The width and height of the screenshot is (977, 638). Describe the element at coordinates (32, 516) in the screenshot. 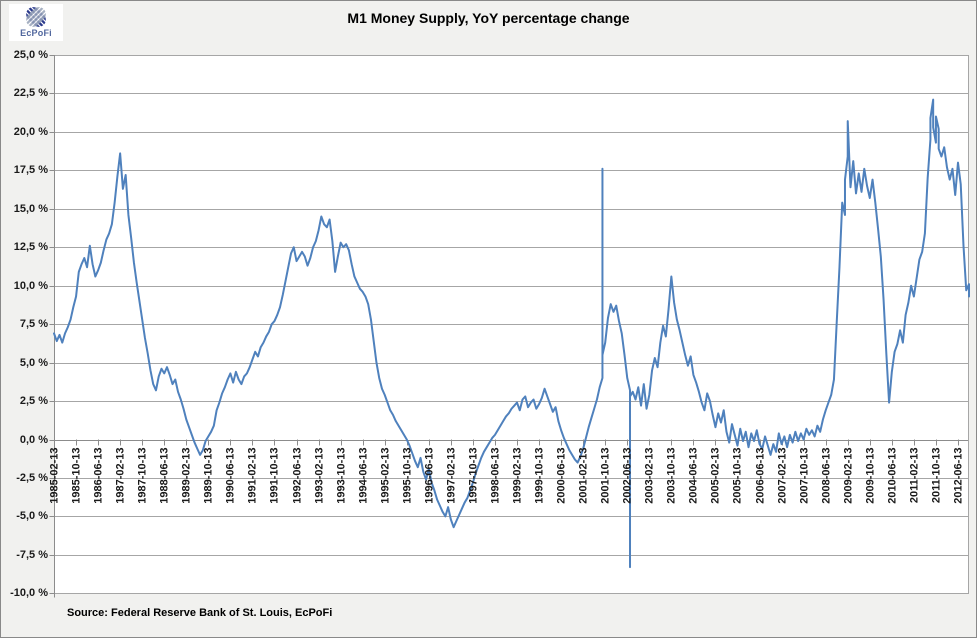

I see `y-tick-label: -5,0 %` at that location.